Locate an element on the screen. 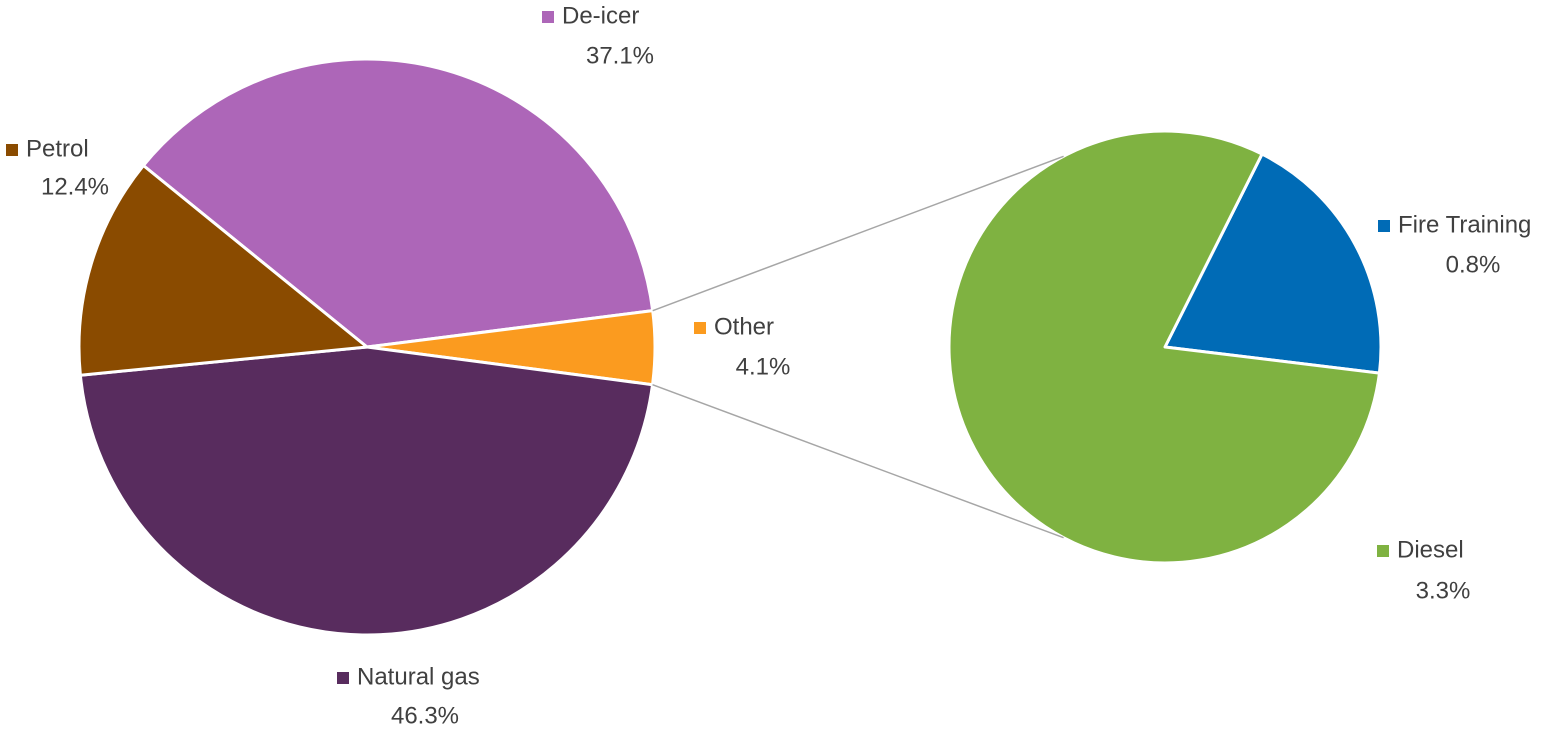  value-label: 3.3% is located at coordinates (1443, 590).